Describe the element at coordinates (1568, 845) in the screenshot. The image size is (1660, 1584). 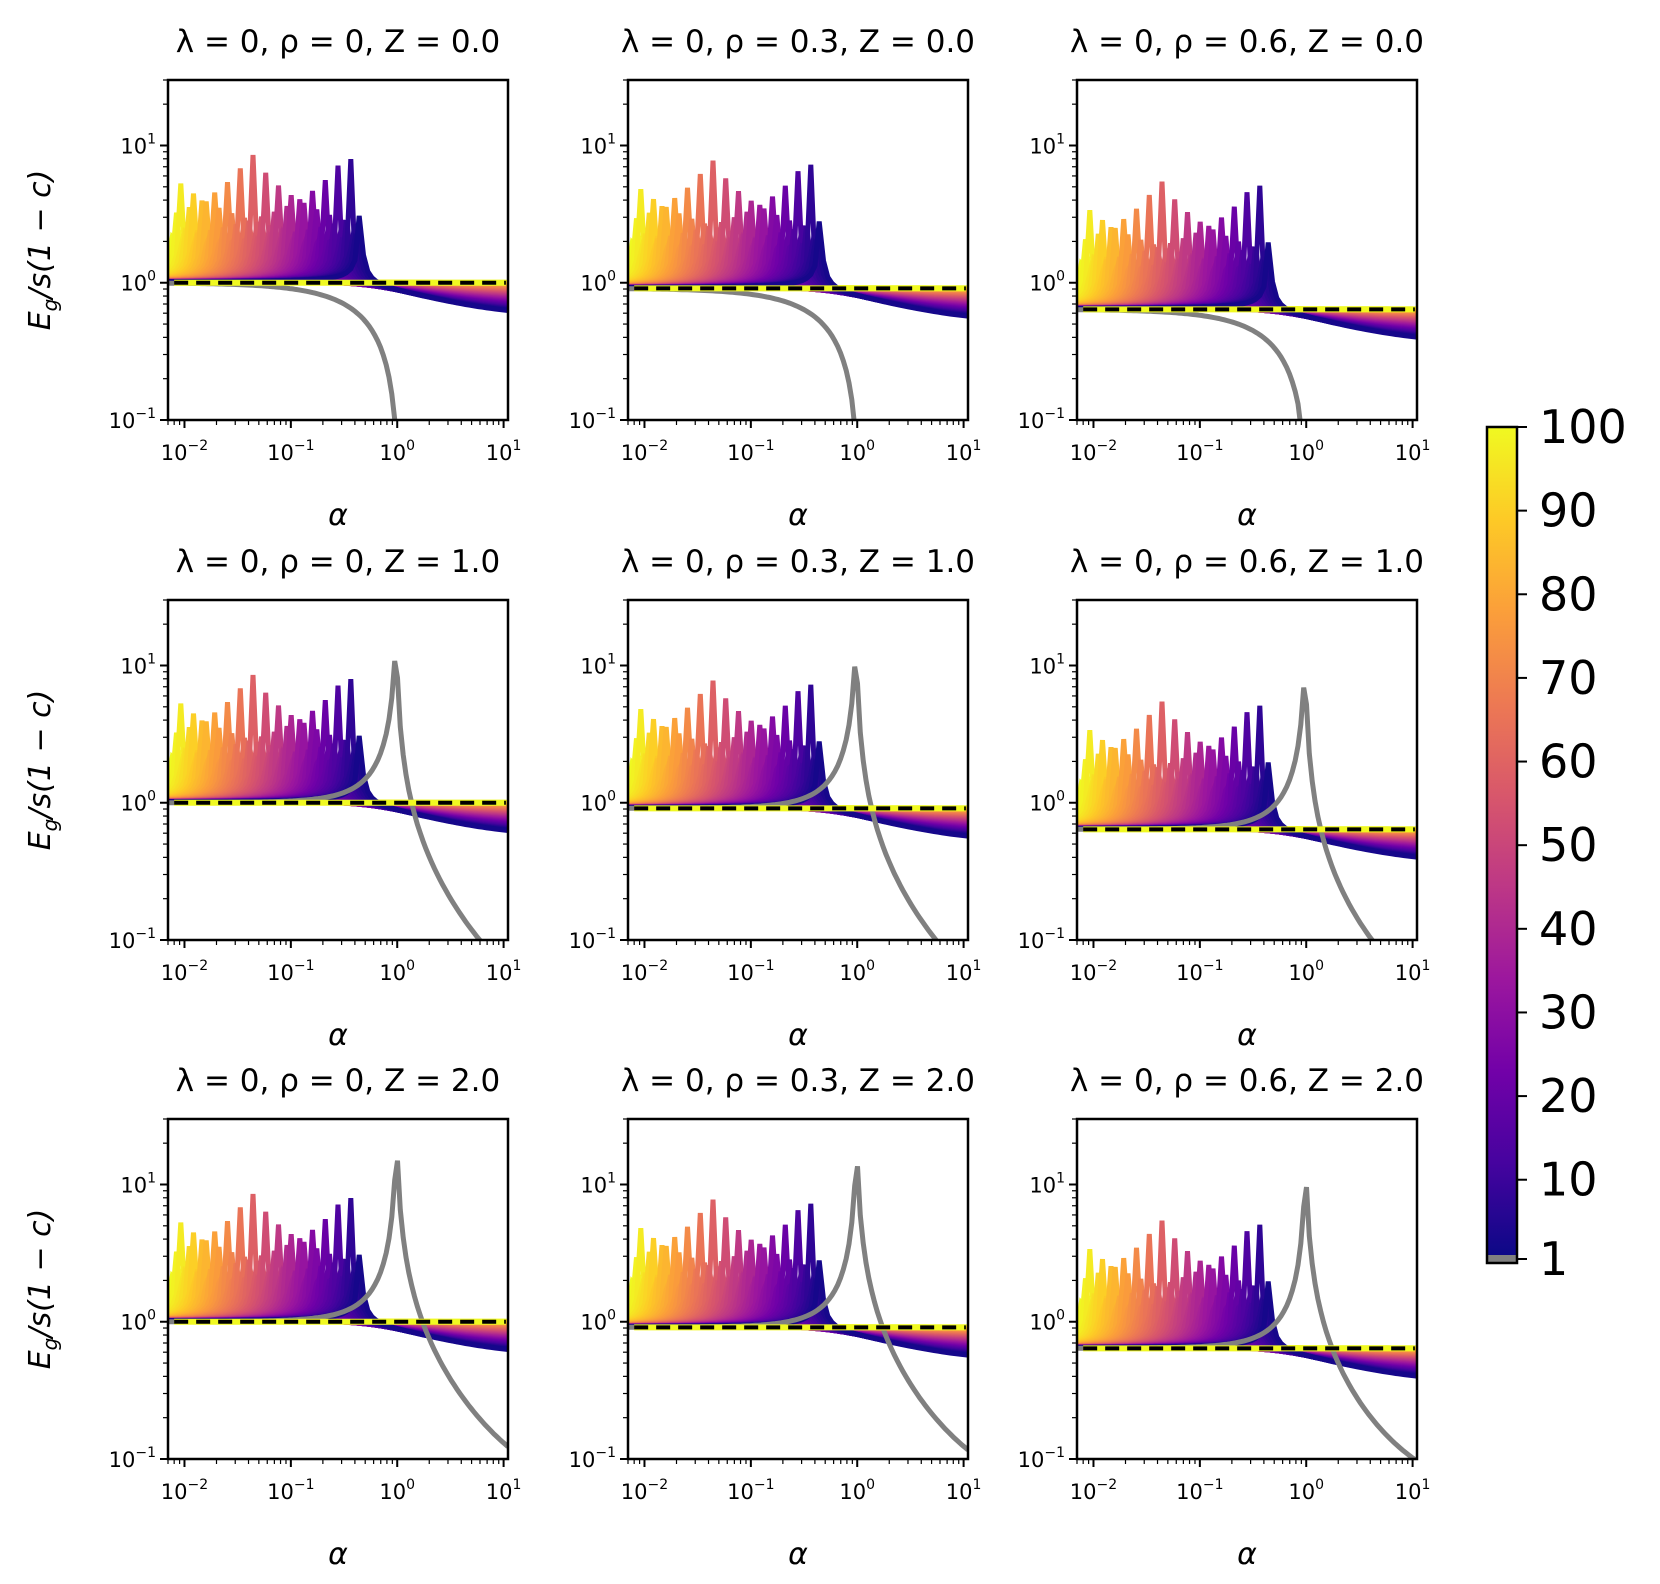
I see `colorbar-tick-label: 50` at that location.